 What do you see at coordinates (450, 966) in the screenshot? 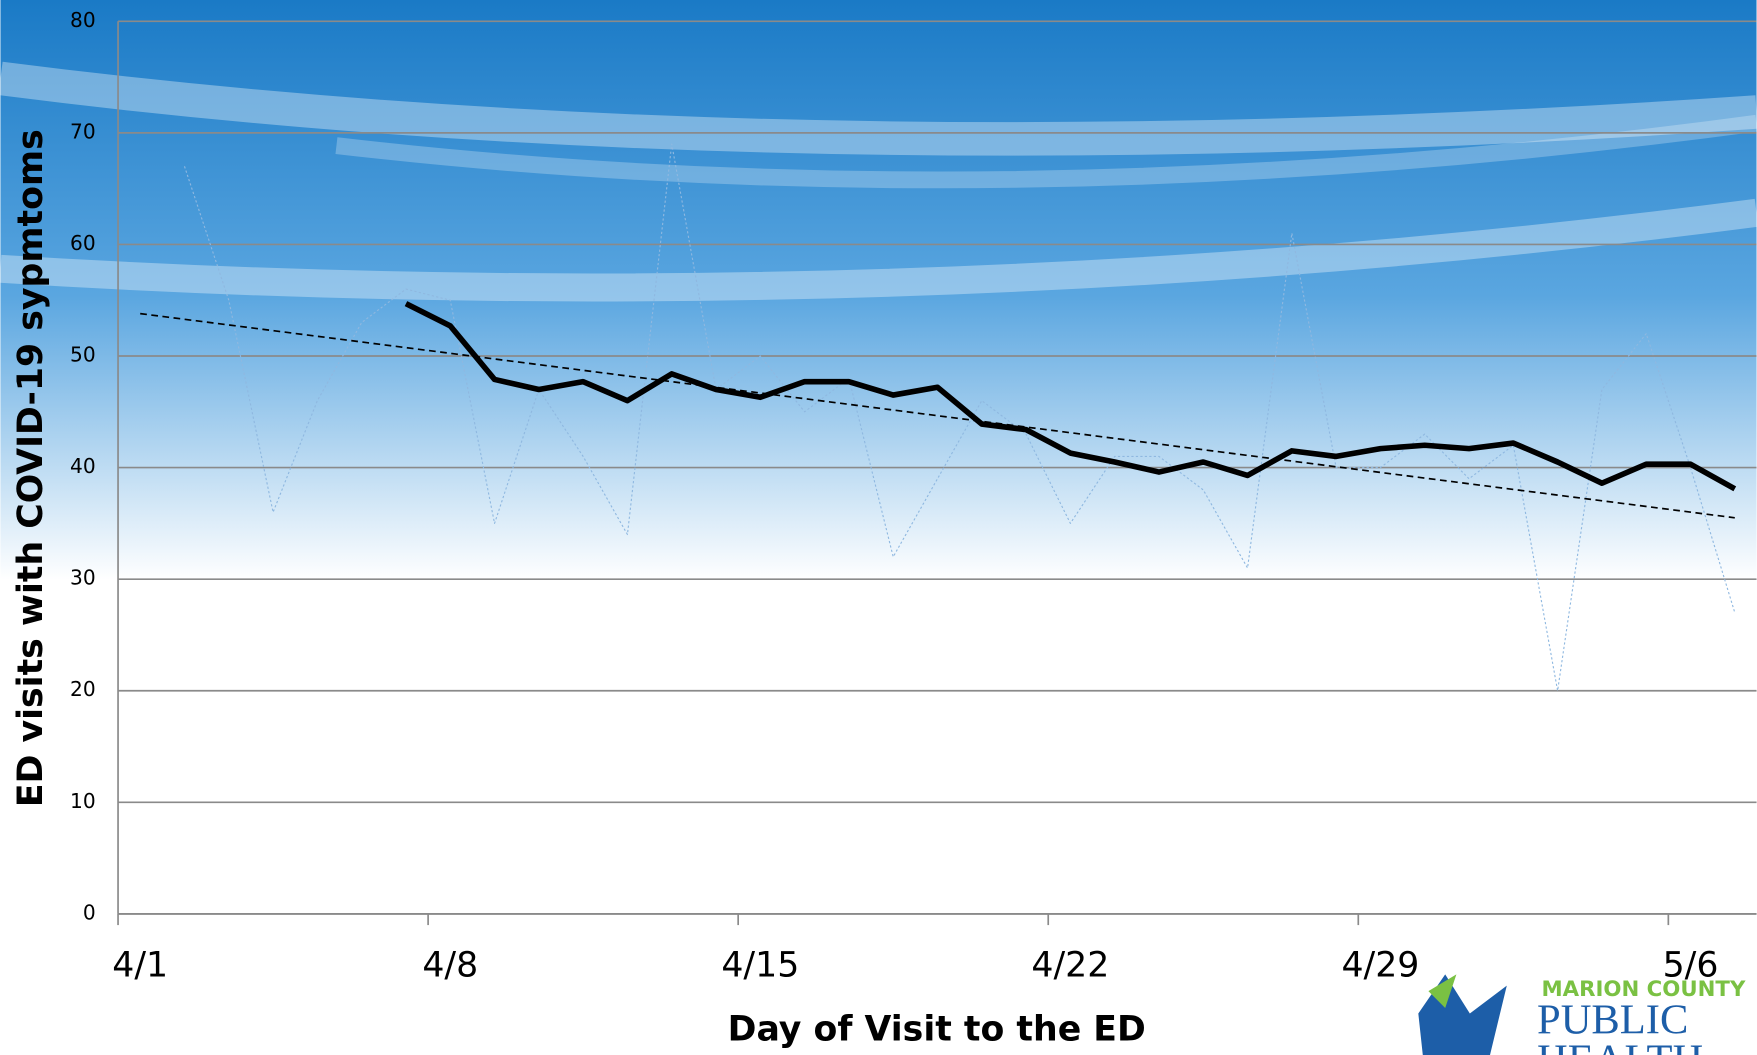
I see `x-tick-label: 4/8` at bounding box center [450, 966].